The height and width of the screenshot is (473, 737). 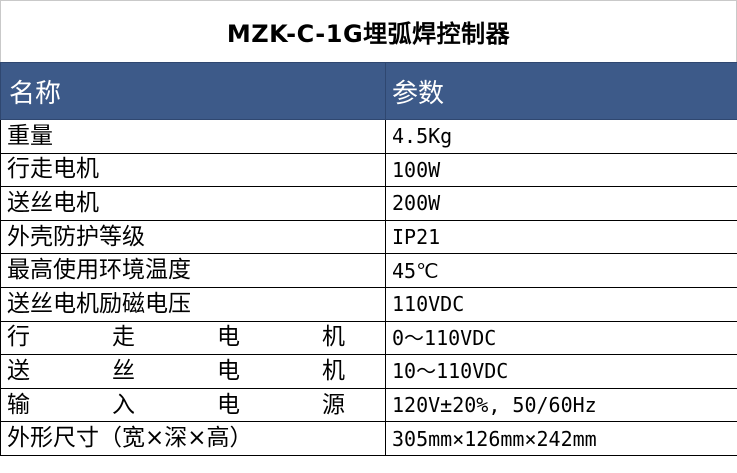 I want to click on param-value-cell: 100W, so click(x=561, y=170).